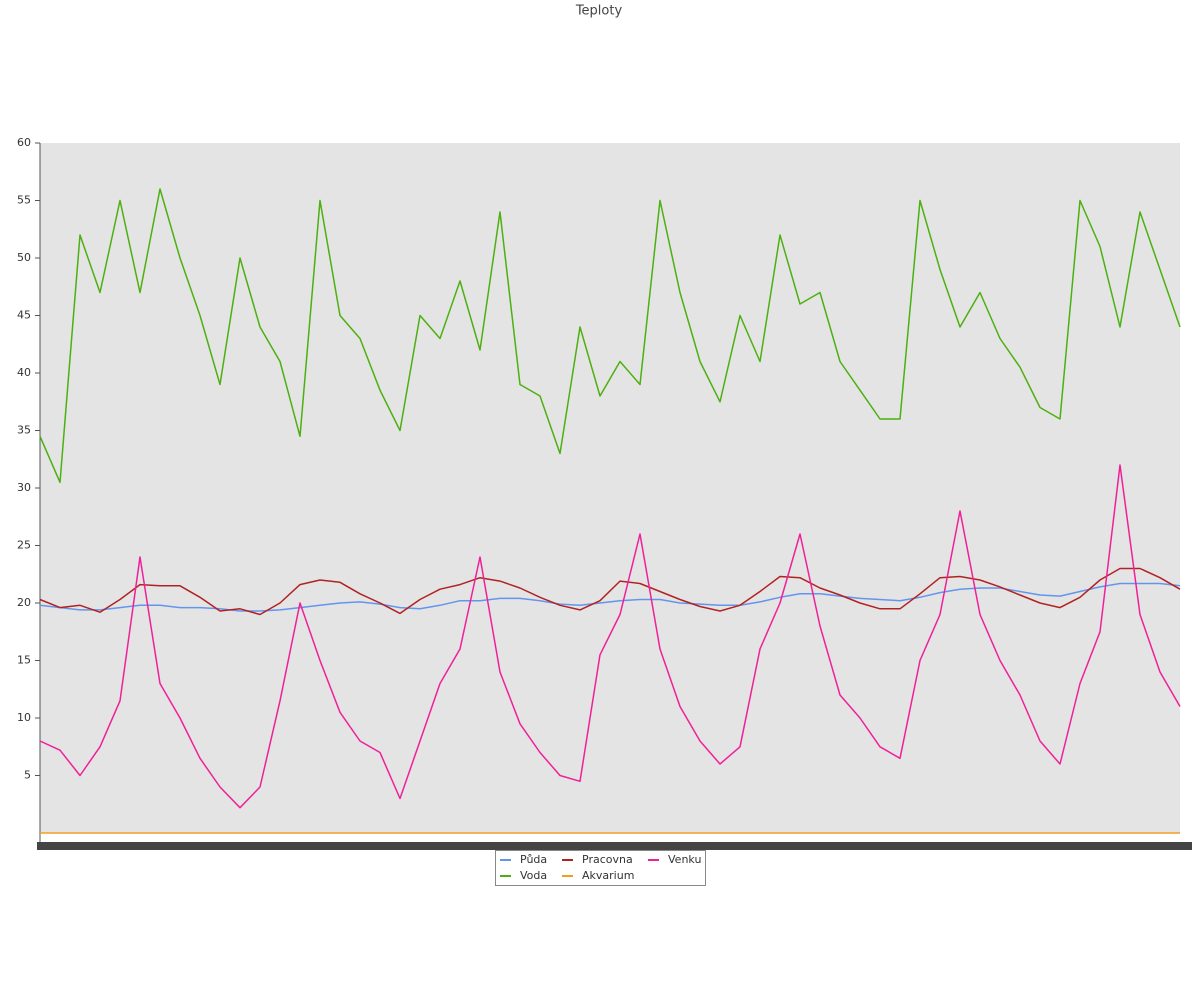 This screenshot has height=1000, width=1200. I want to click on legend-label: Půda, so click(533, 859).